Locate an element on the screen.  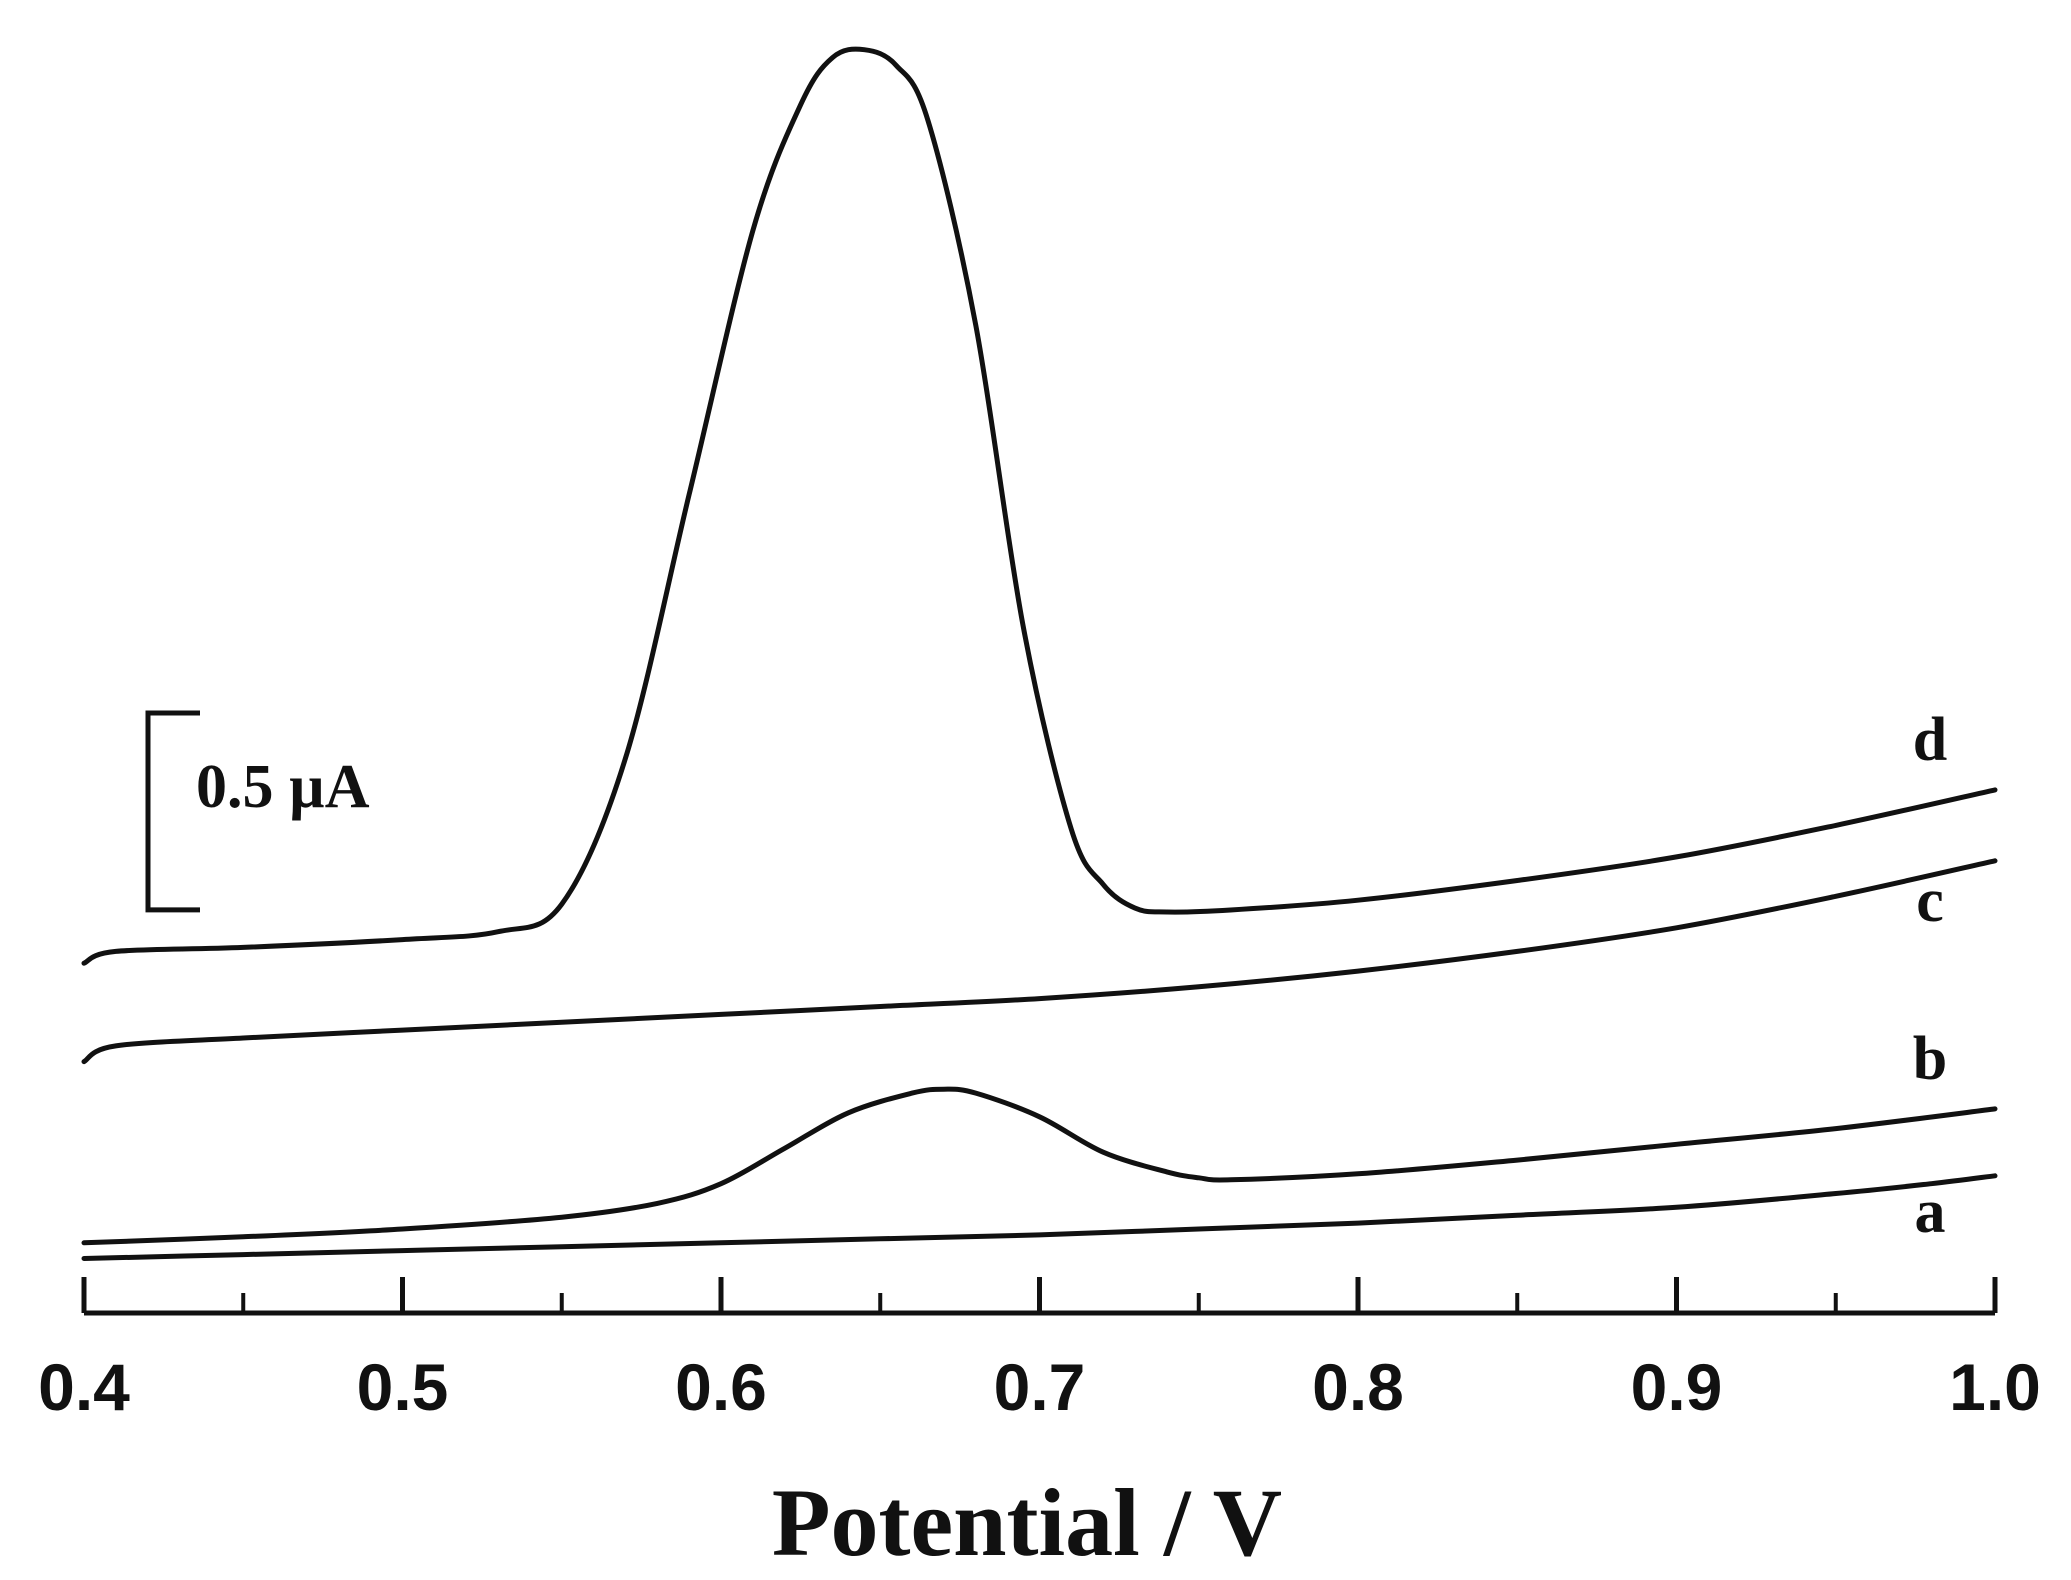
x-tick-label: 0.6 is located at coordinates (721, 1387).